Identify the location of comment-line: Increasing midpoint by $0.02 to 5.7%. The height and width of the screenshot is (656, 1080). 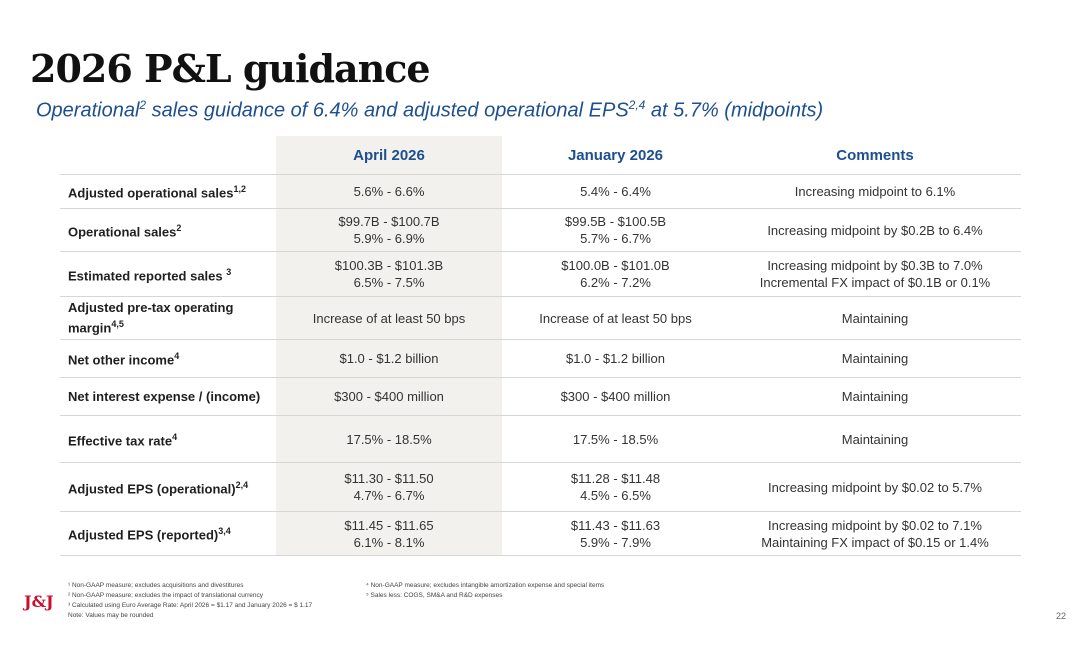
(875, 487).